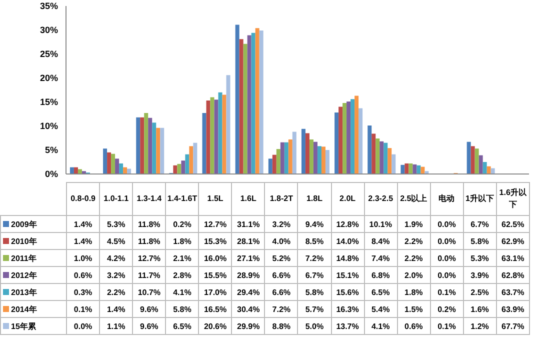  What do you see at coordinates (248, 309) in the screenshot?
I see `data-label: 30.4%` at bounding box center [248, 309].